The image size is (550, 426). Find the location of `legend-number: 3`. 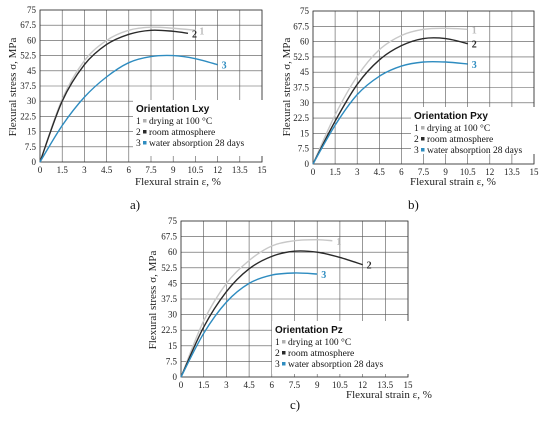

legend-number: 3 is located at coordinates (416, 151).